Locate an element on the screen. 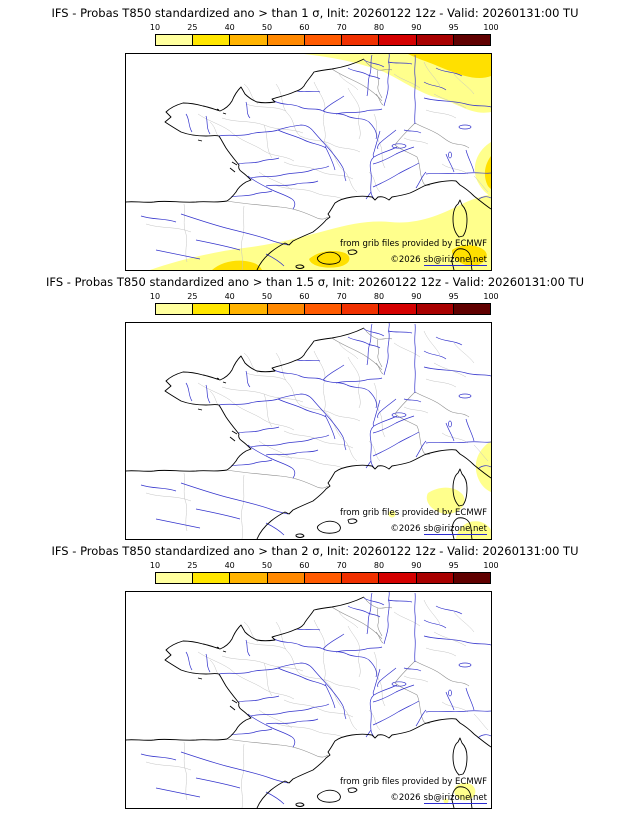  probability-areas-2sigma is located at coordinates (459, 793).